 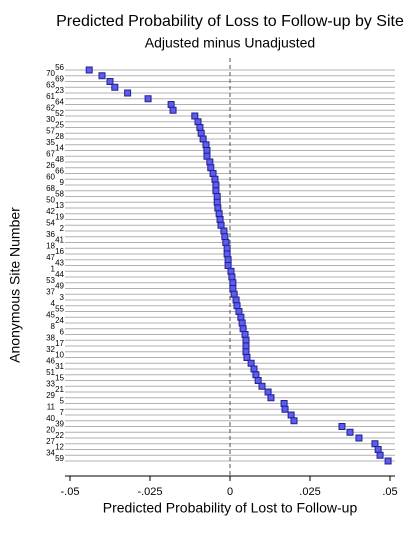 I want to click on y-tick-label: 29, so click(x=50, y=395).